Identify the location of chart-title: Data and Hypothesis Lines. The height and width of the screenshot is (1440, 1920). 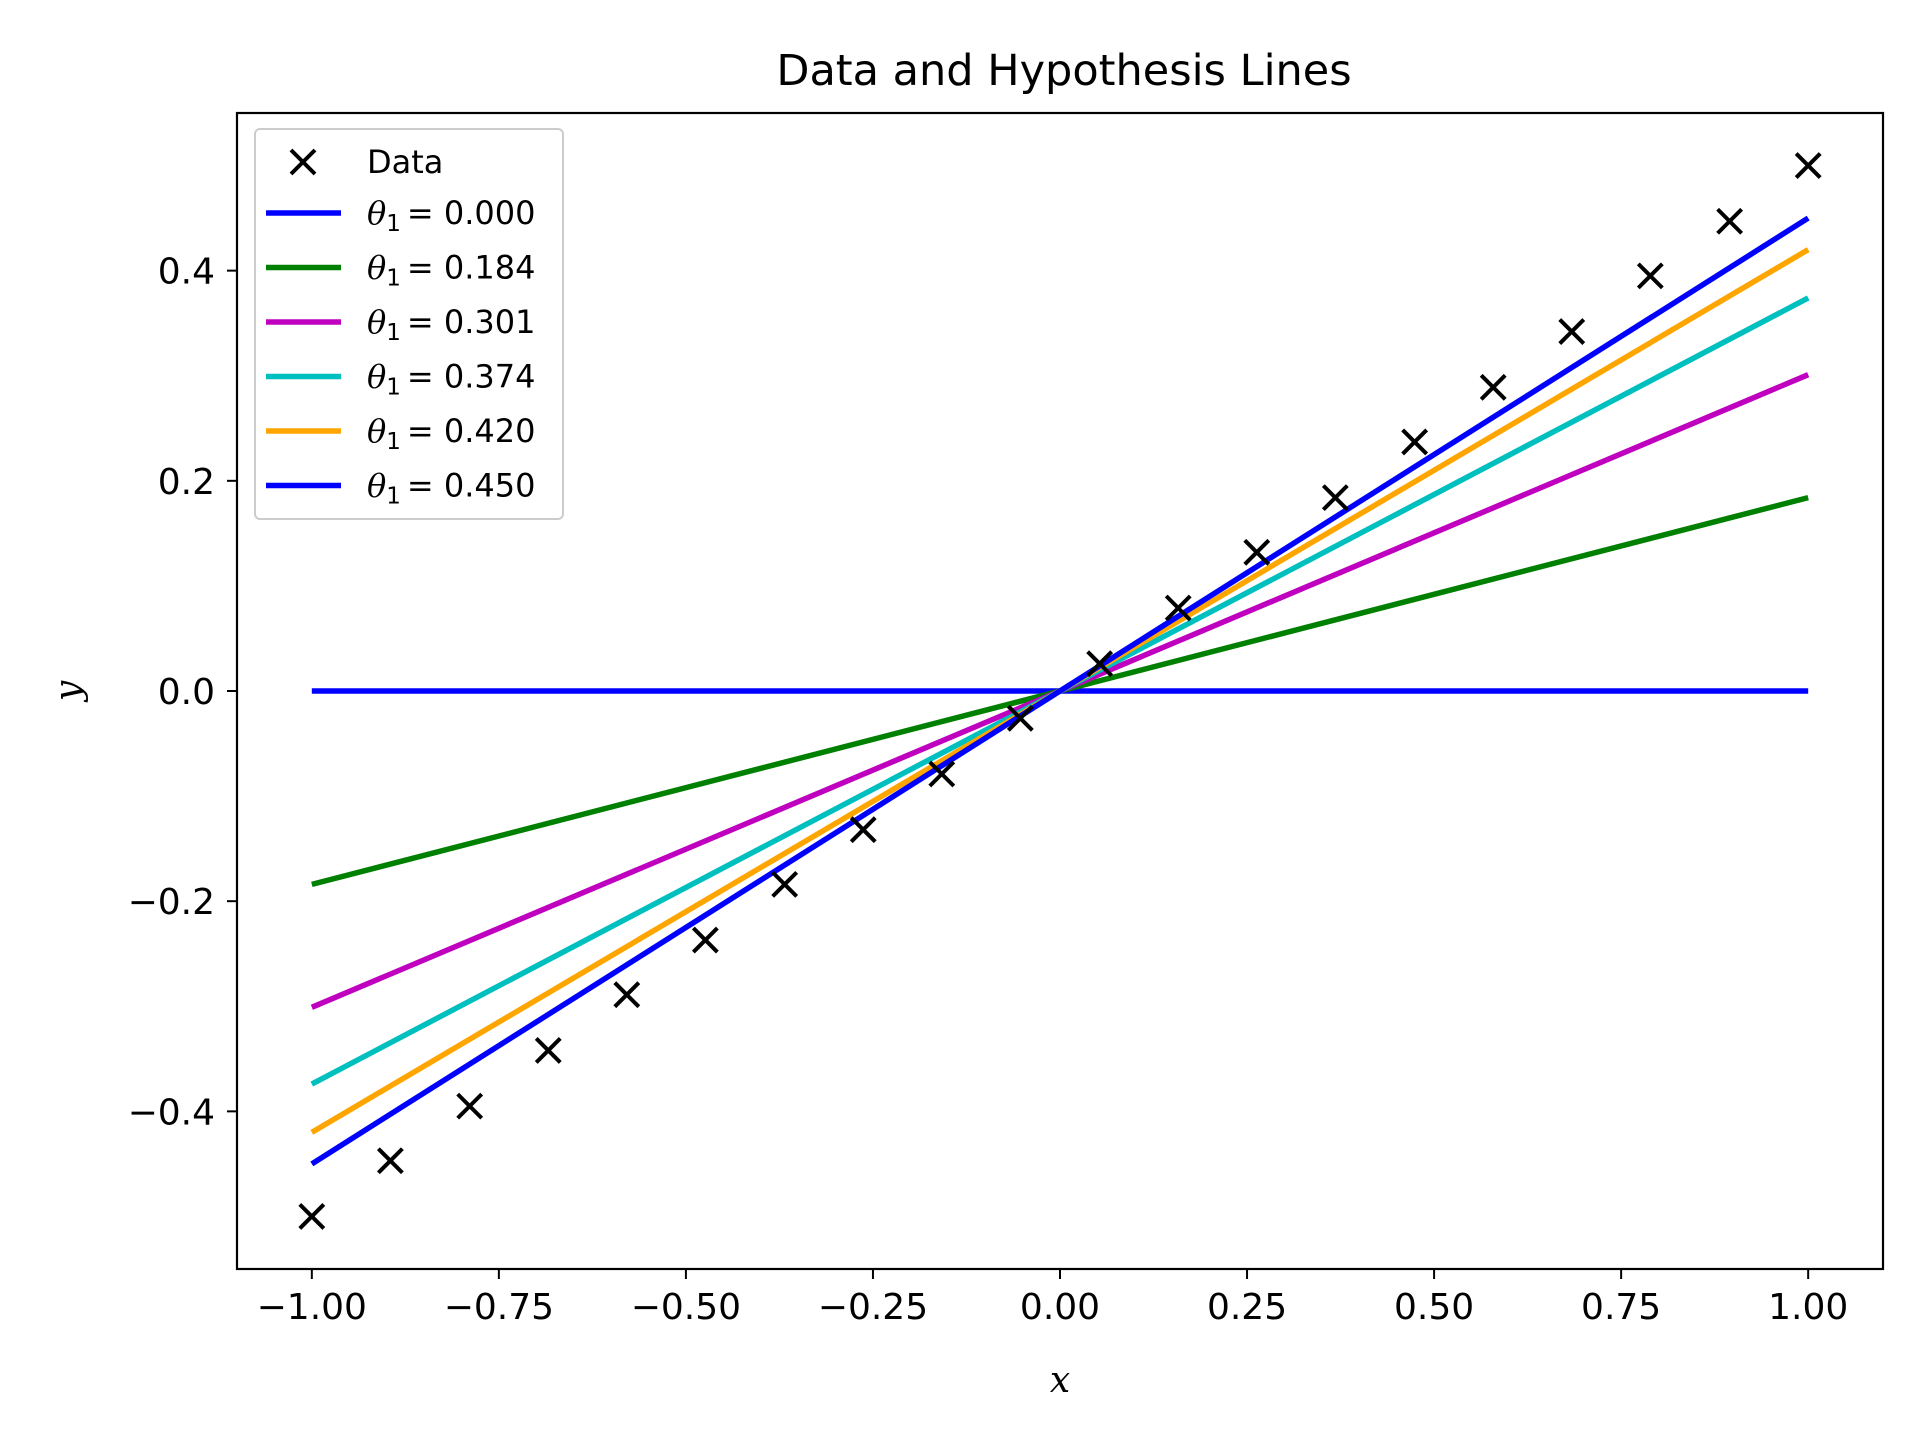
(1063, 71).